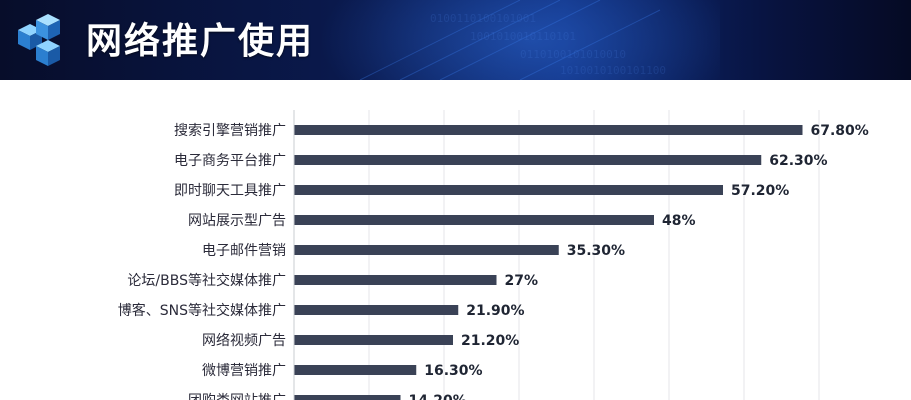 Image resolution: width=911 pixels, height=400 pixels. Describe the element at coordinates (244, 251) in the screenshot. I see `category-label: 电子邮件营销` at that location.